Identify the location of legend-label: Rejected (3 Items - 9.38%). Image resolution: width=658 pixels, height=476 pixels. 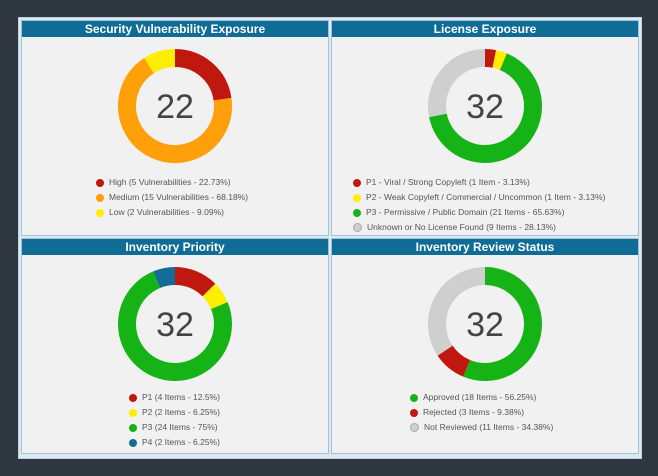
(474, 412).